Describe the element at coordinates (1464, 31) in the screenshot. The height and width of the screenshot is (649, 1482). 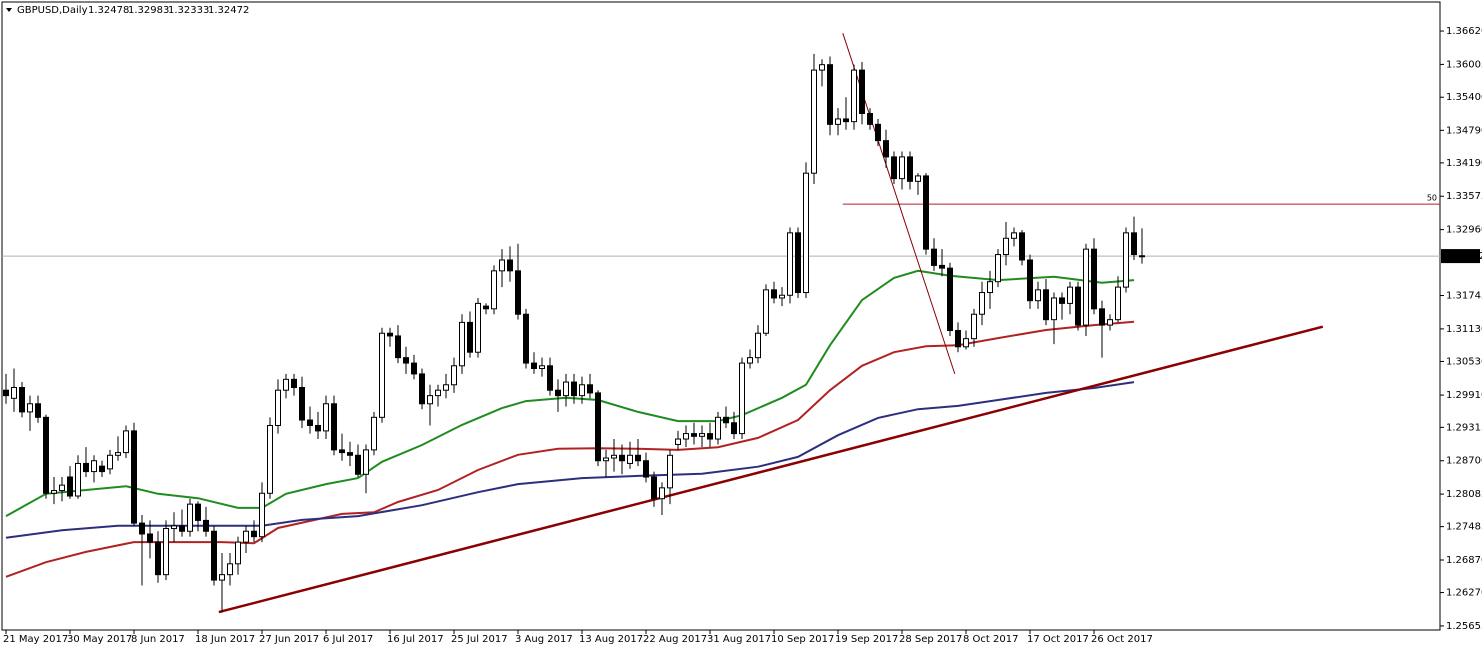
I see `y-tick-label: 1.36620` at that location.